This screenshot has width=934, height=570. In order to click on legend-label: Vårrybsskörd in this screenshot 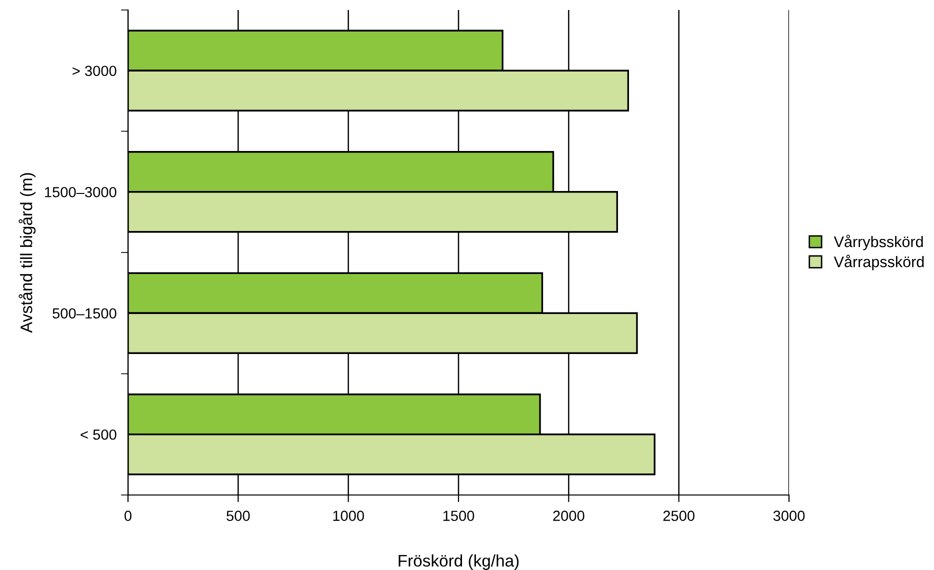, I will do `click(878, 242)`.